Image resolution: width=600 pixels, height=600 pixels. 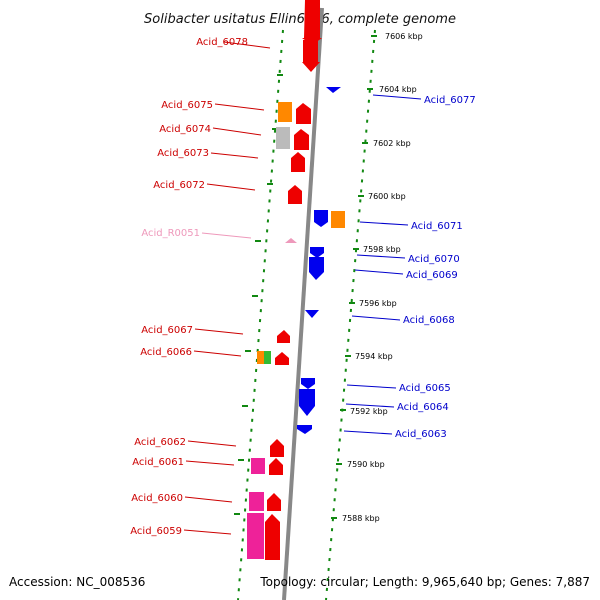 I want to click on gene-acid-6061-magenta, so click(x=258, y=466).